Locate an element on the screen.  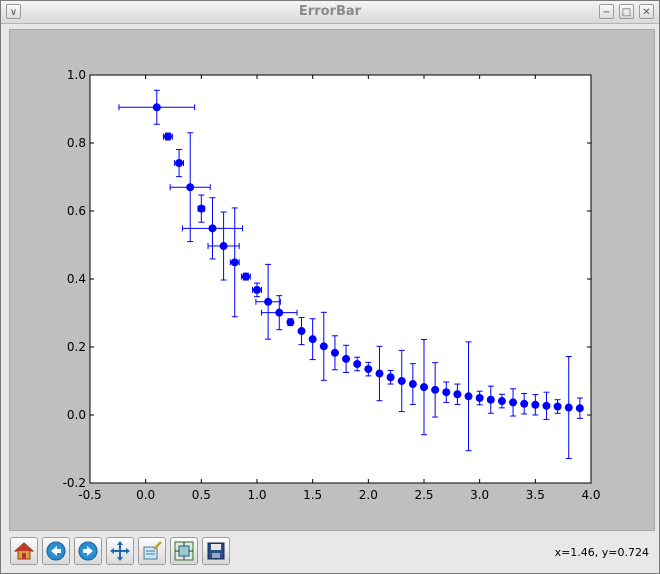
title-bar: ∨ ErrorBar − □ ✕ is located at coordinates (330, 12).